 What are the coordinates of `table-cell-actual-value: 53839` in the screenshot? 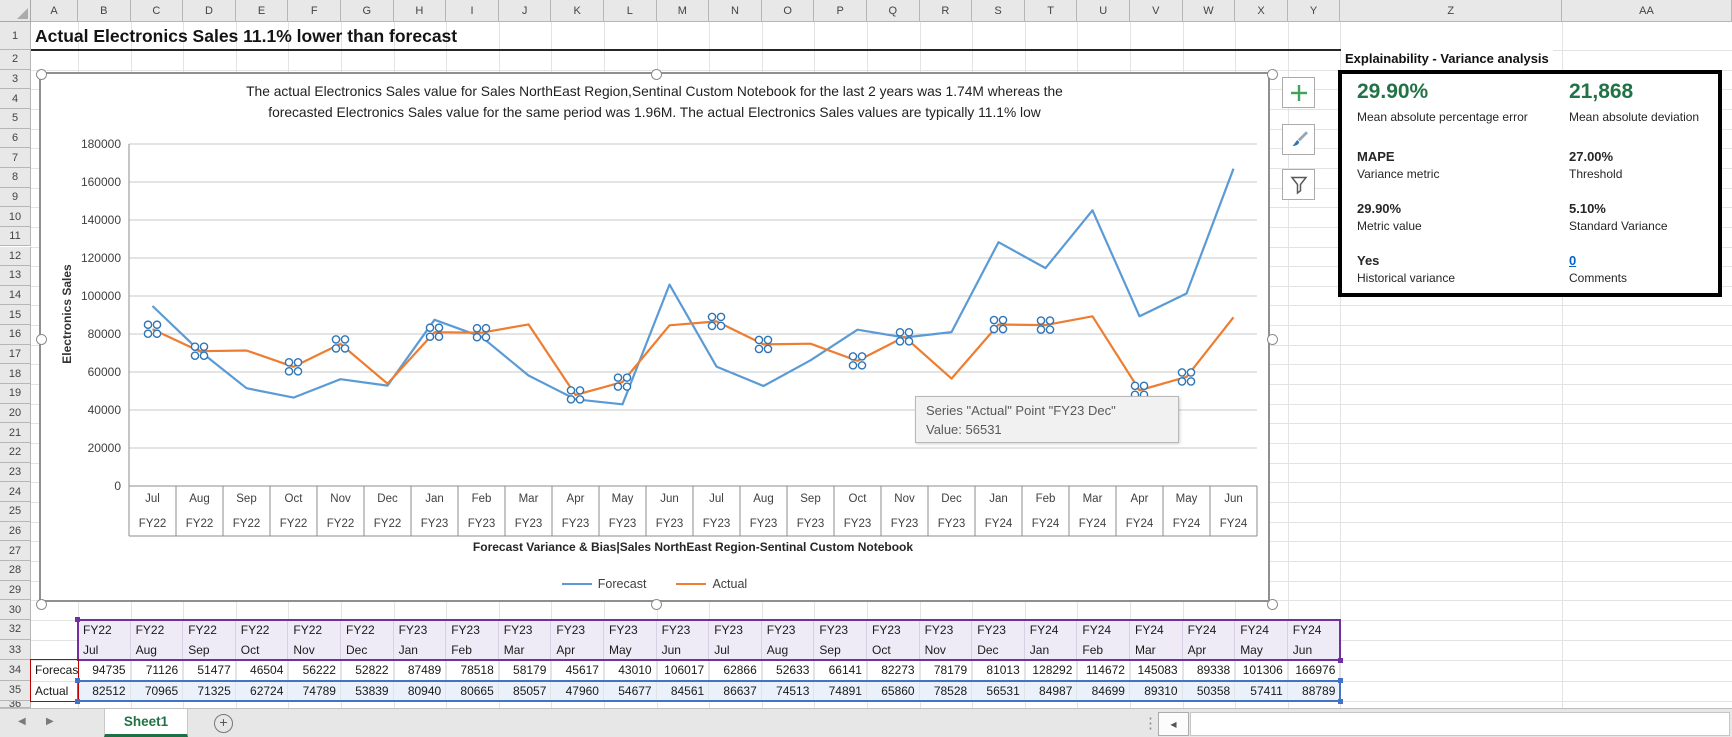 It's located at (367, 690).